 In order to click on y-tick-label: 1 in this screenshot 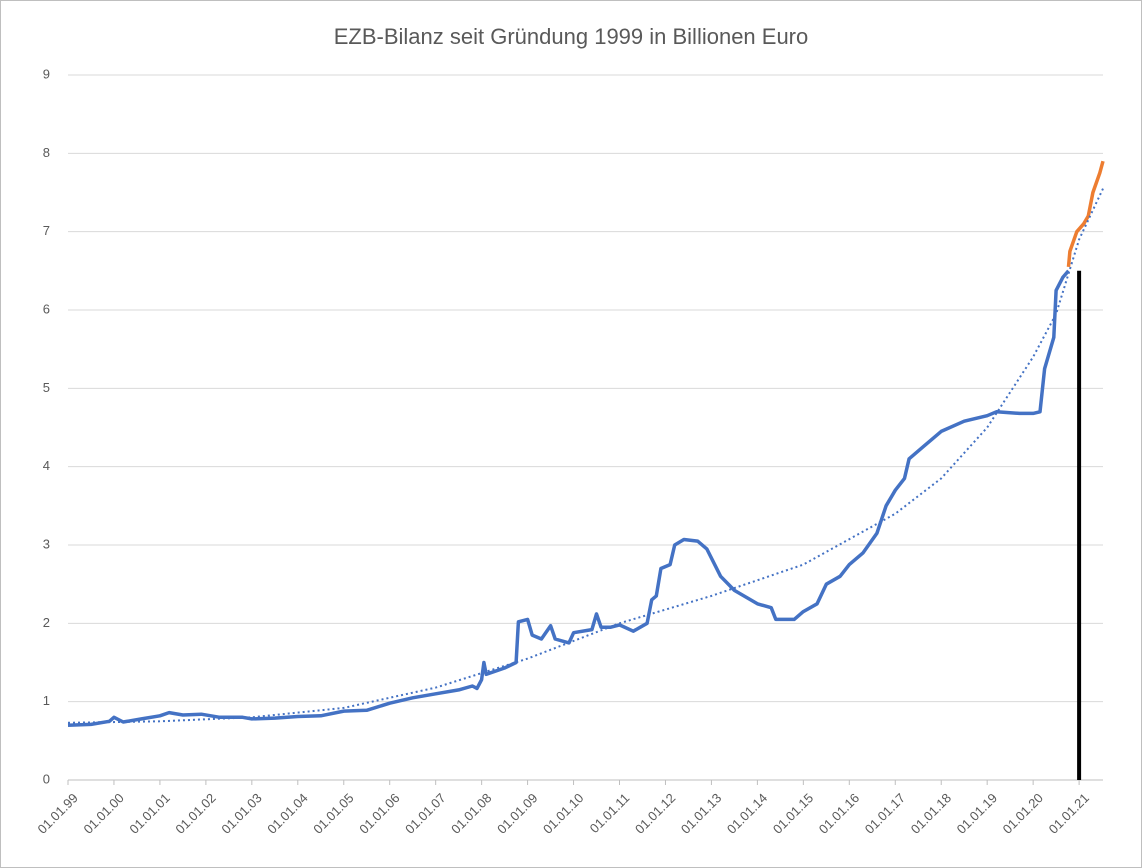, I will do `click(46, 700)`.